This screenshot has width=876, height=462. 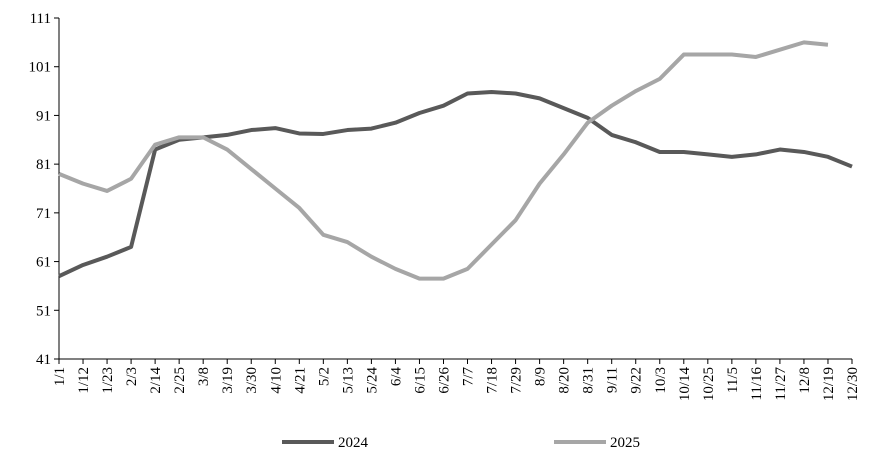 I want to click on x-tick-label: 3/8, so click(x=204, y=376).